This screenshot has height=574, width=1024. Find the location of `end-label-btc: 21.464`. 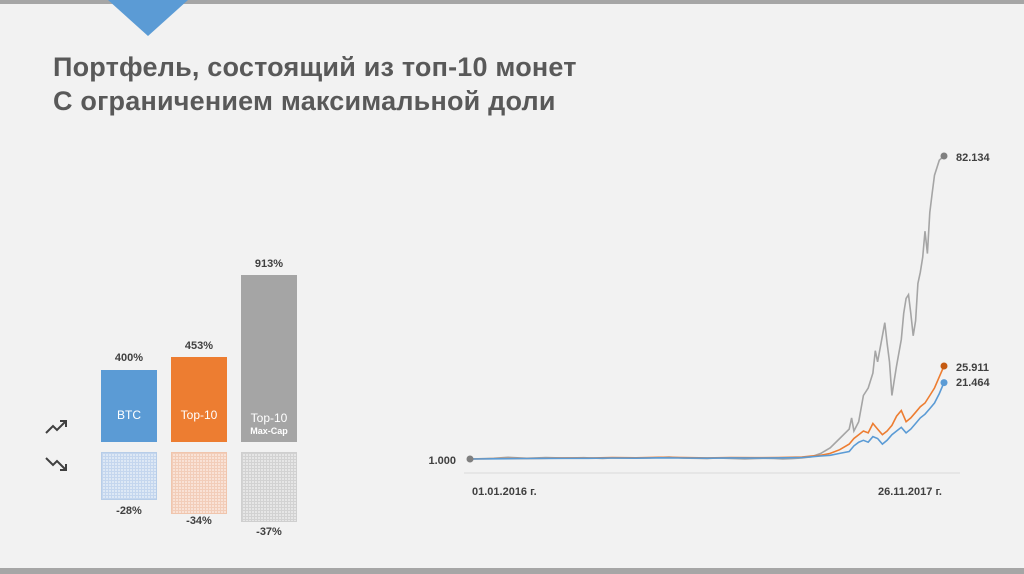

end-label-btc: 21.464 is located at coordinates (973, 383).